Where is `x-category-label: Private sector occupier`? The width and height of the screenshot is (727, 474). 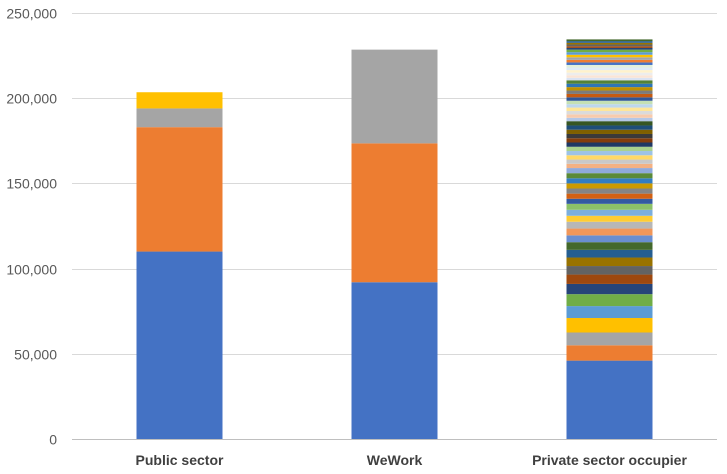 x-category-label: Private sector occupier is located at coordinates (609, 460).